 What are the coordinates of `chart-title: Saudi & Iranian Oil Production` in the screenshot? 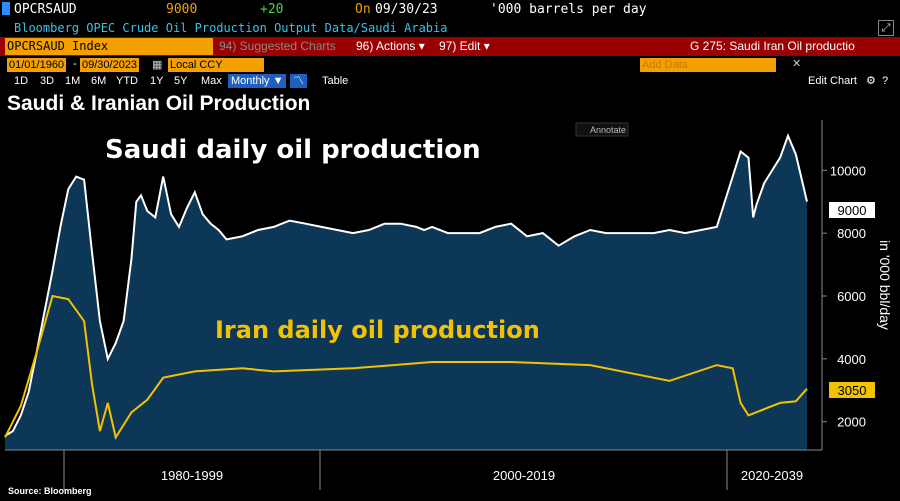 It's located at (159, 103).